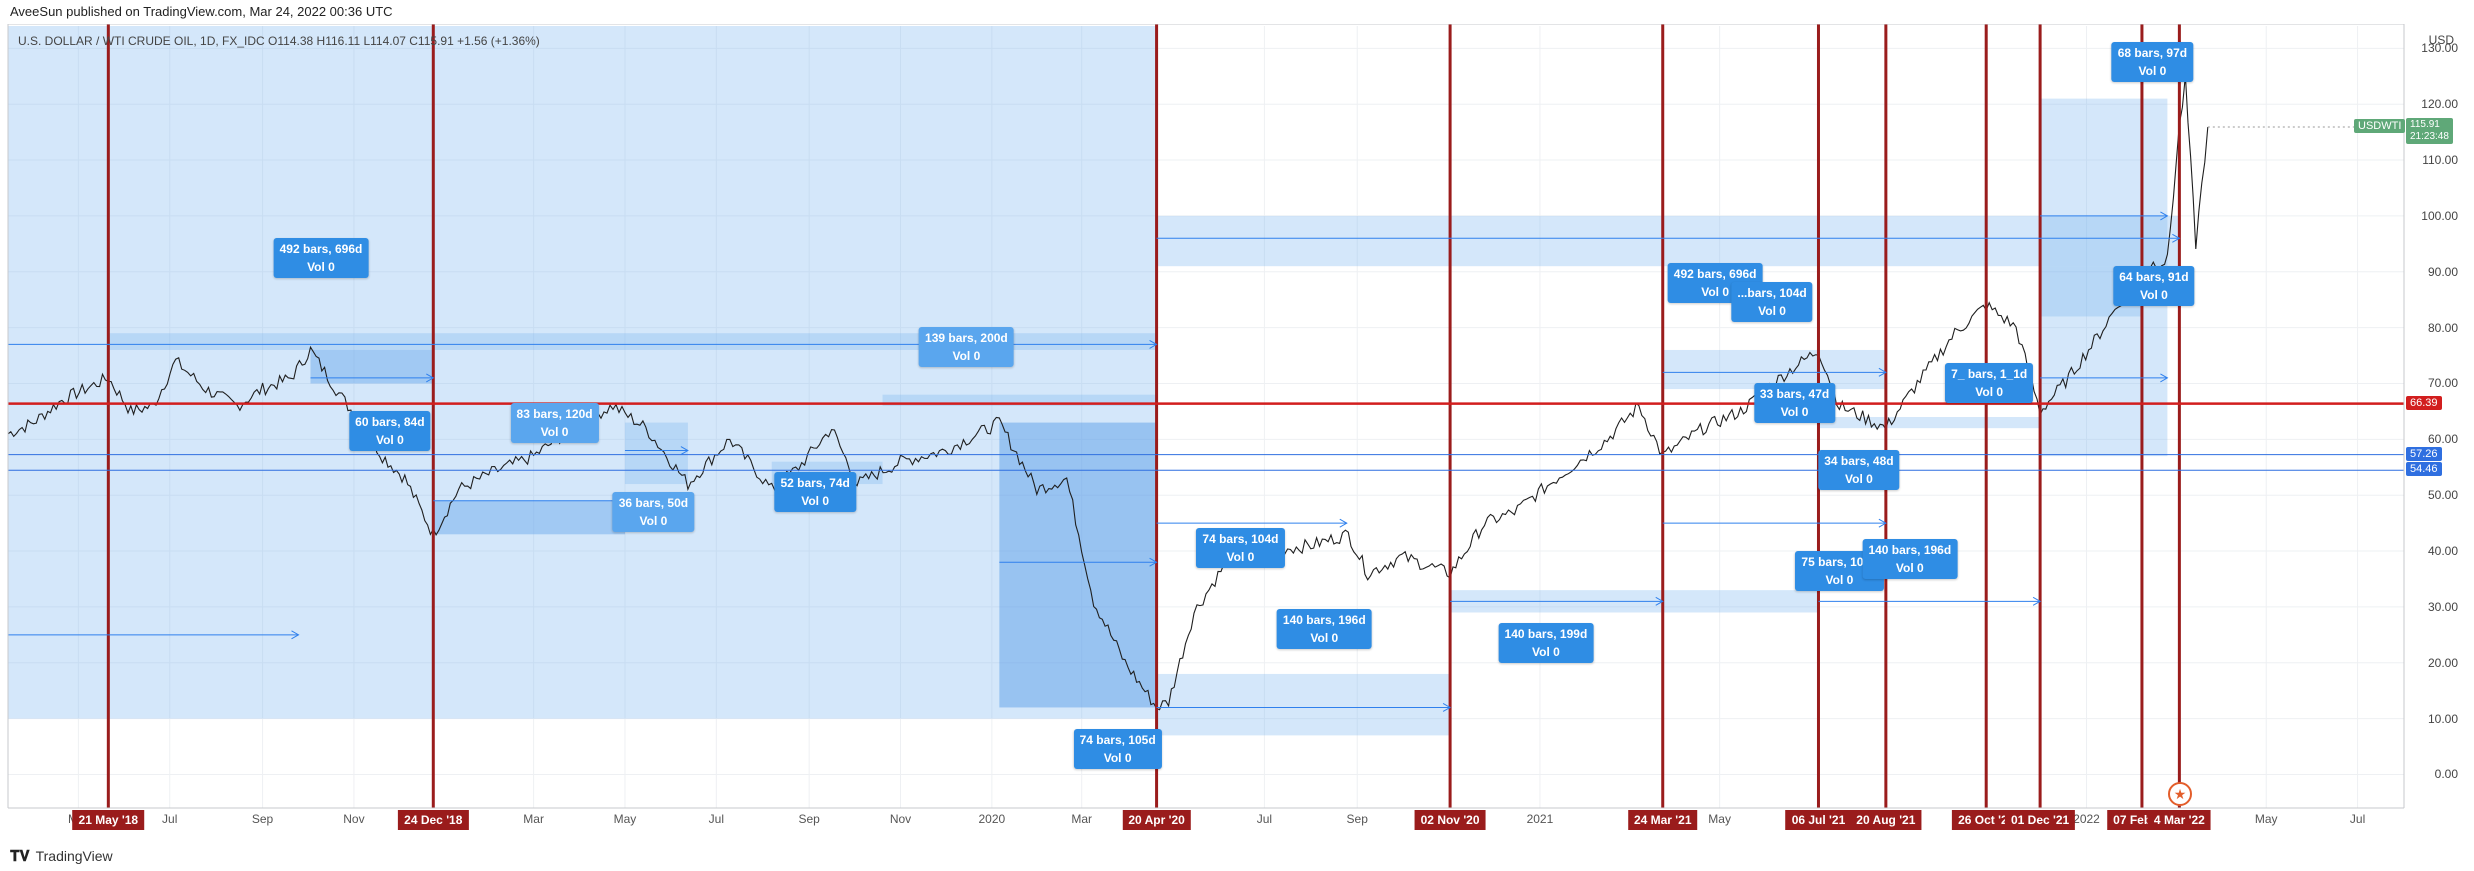 Image resolution: width=2474 pixels, height=871 pixels. What do you see at coordinates (2154, 285) in the screenshot?
I see `measure-annotation-box: 64 bars, 91d Vol 0` at bounding box center [2154, 285].